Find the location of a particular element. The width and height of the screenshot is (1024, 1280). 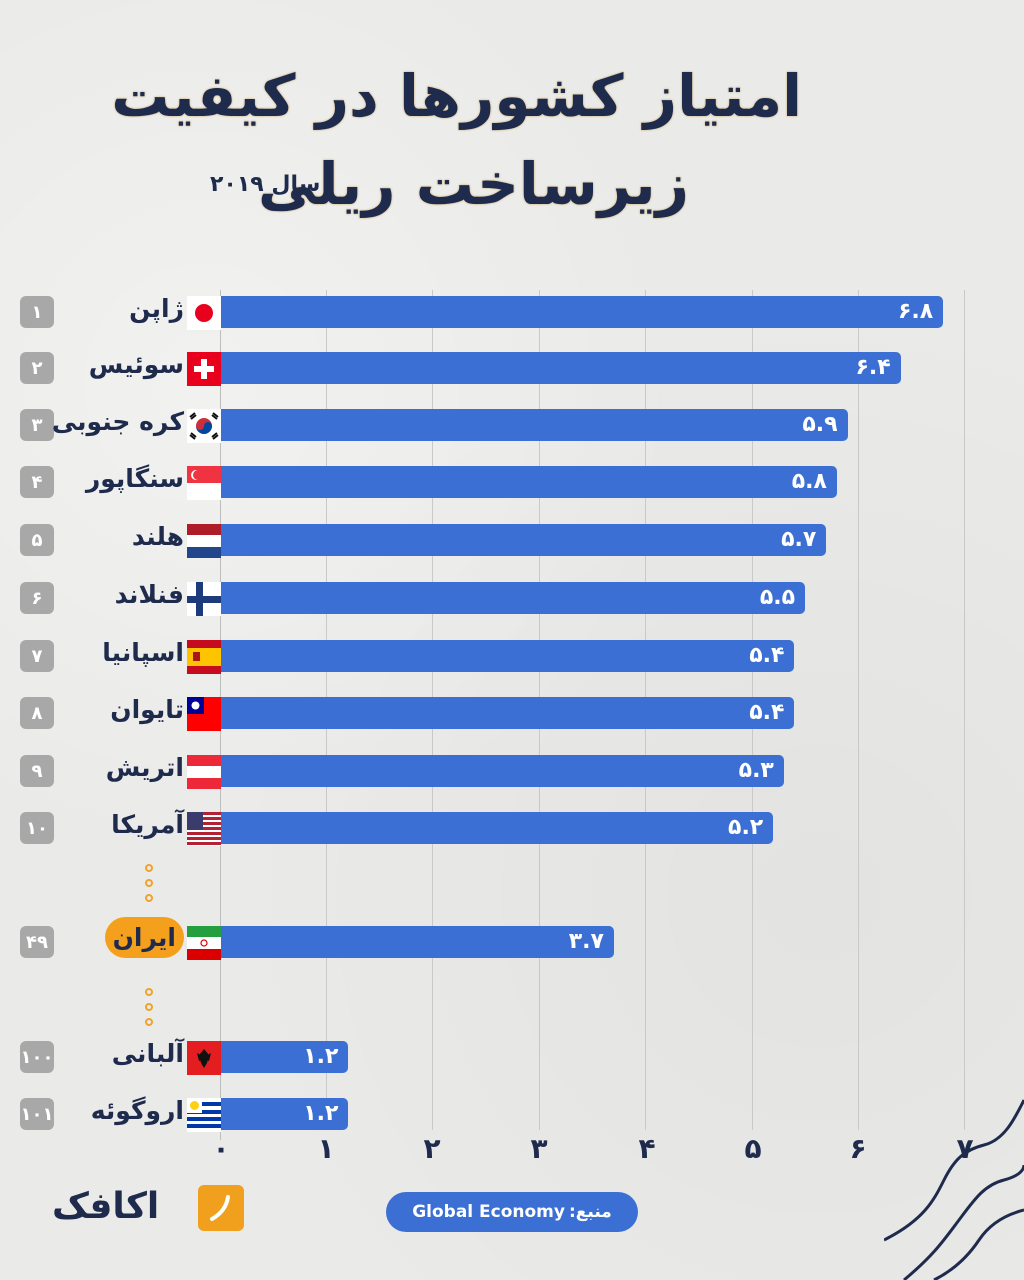

bar-value-label: ۵.۷ is located at coordinates (799, 539).